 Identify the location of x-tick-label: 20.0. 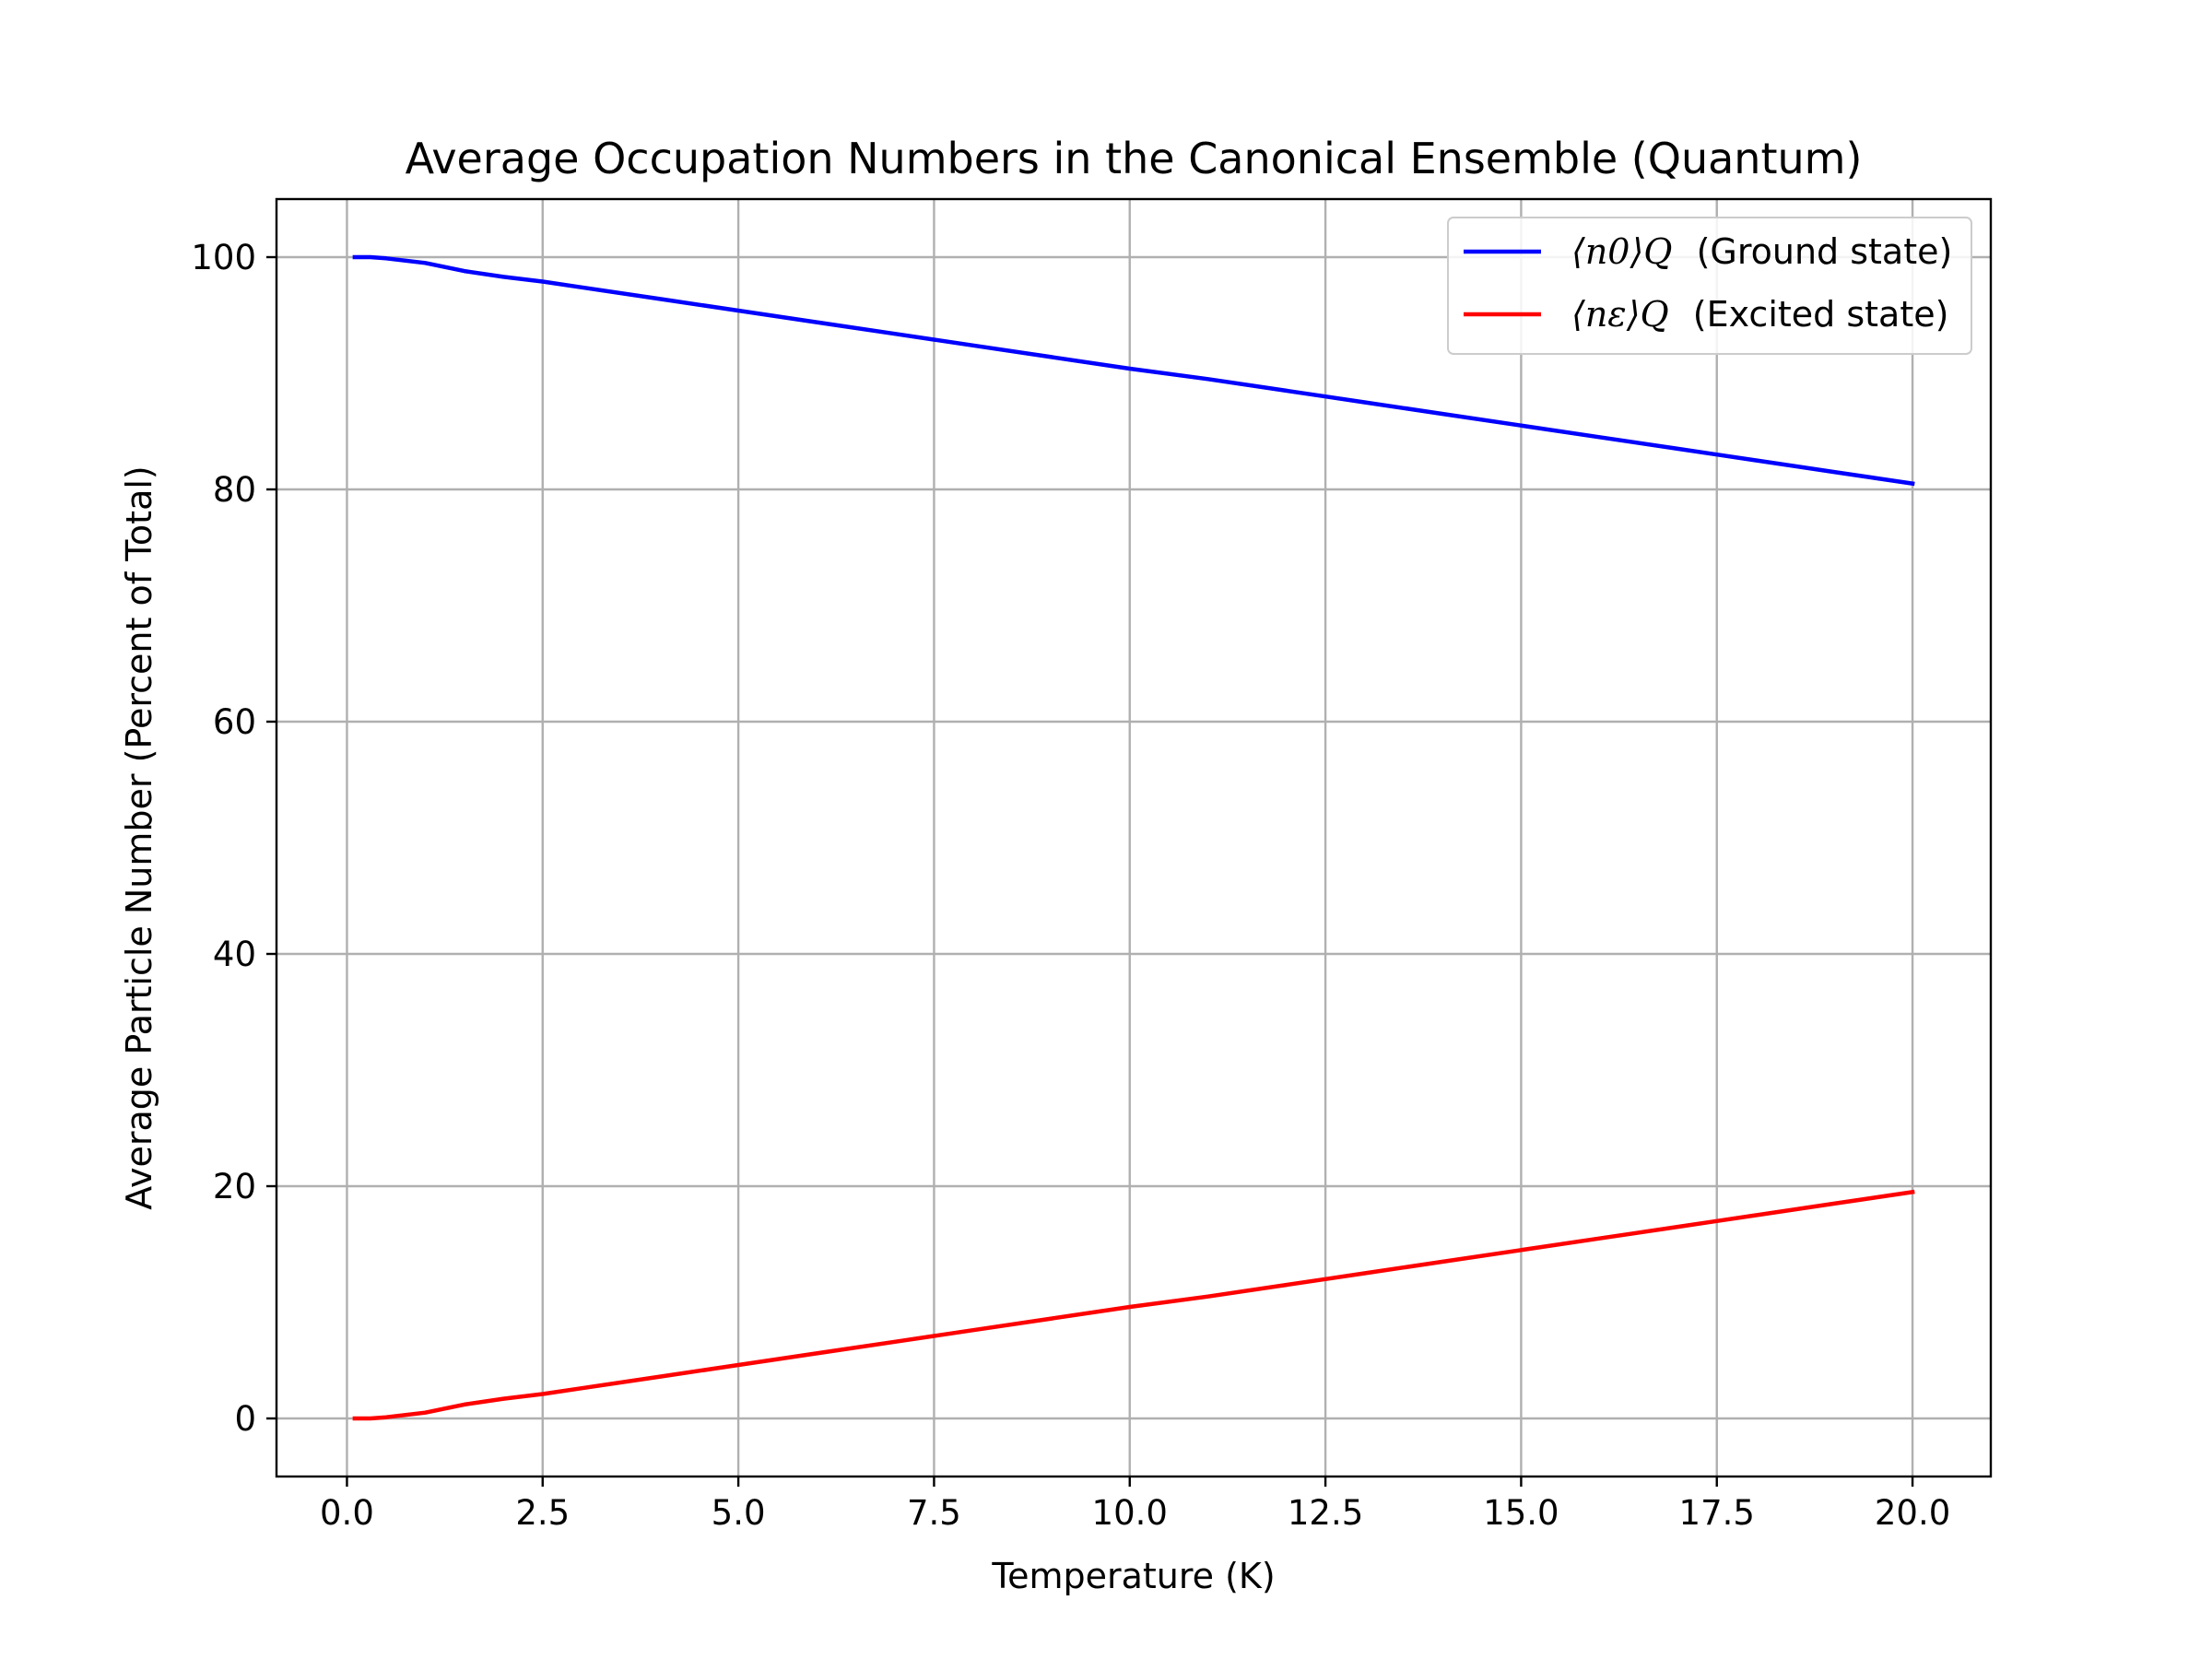
(1912, 1513).